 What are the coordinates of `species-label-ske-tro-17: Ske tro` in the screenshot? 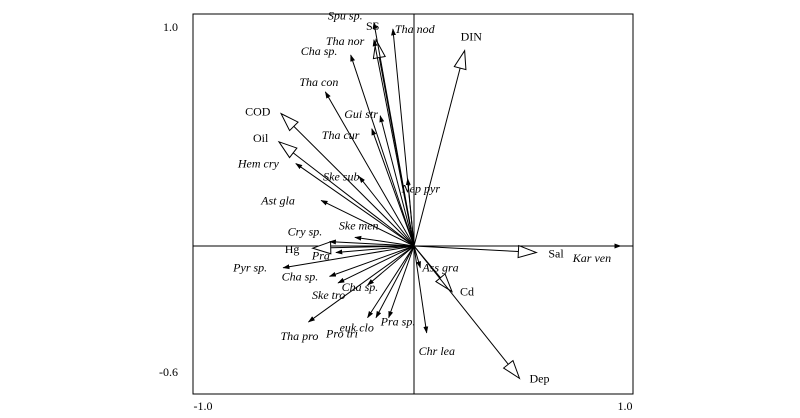 It's located at (328, 295).